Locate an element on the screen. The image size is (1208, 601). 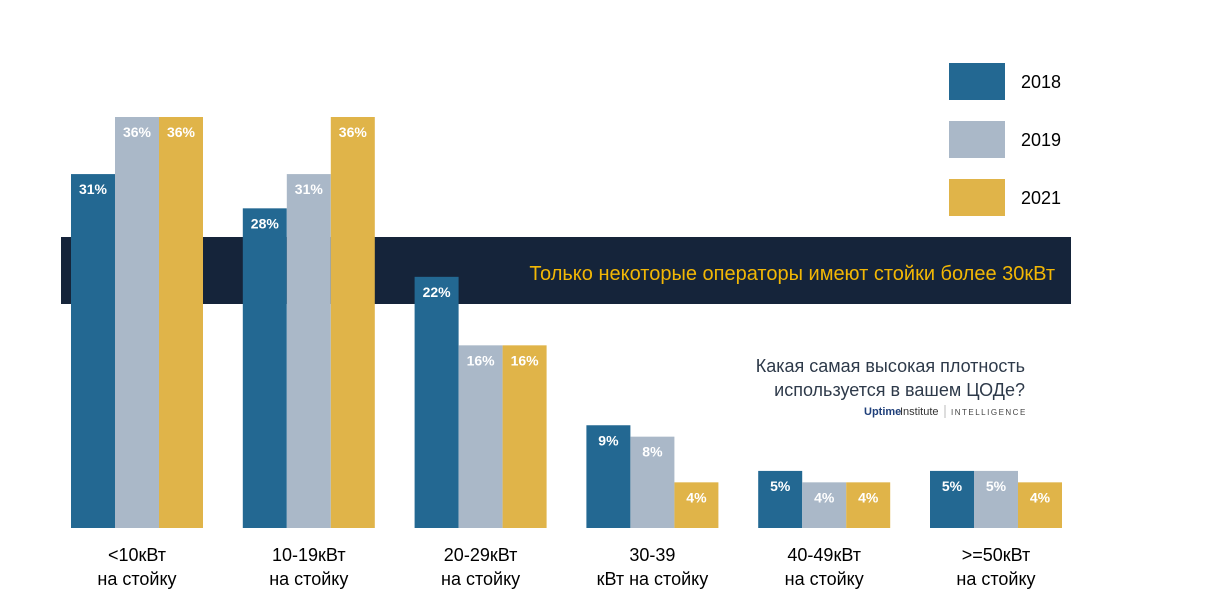
data-label: 8% is located at coordinates (652, 452).